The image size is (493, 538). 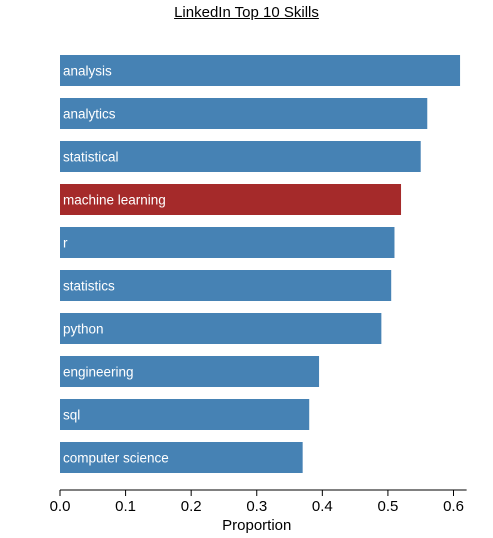 I want to click on bar-engineering, so click(x=190, y=371).